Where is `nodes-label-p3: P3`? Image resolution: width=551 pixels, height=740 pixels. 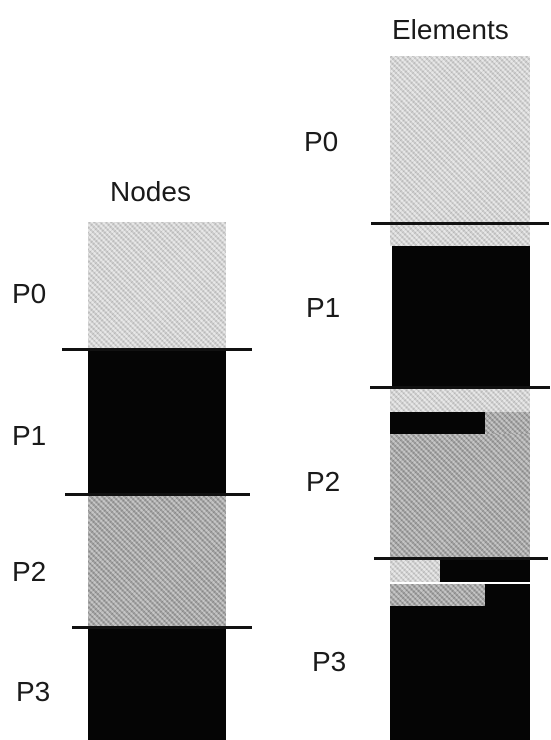
nodes-label-p3: P3 is located at coordinates (33, 691).